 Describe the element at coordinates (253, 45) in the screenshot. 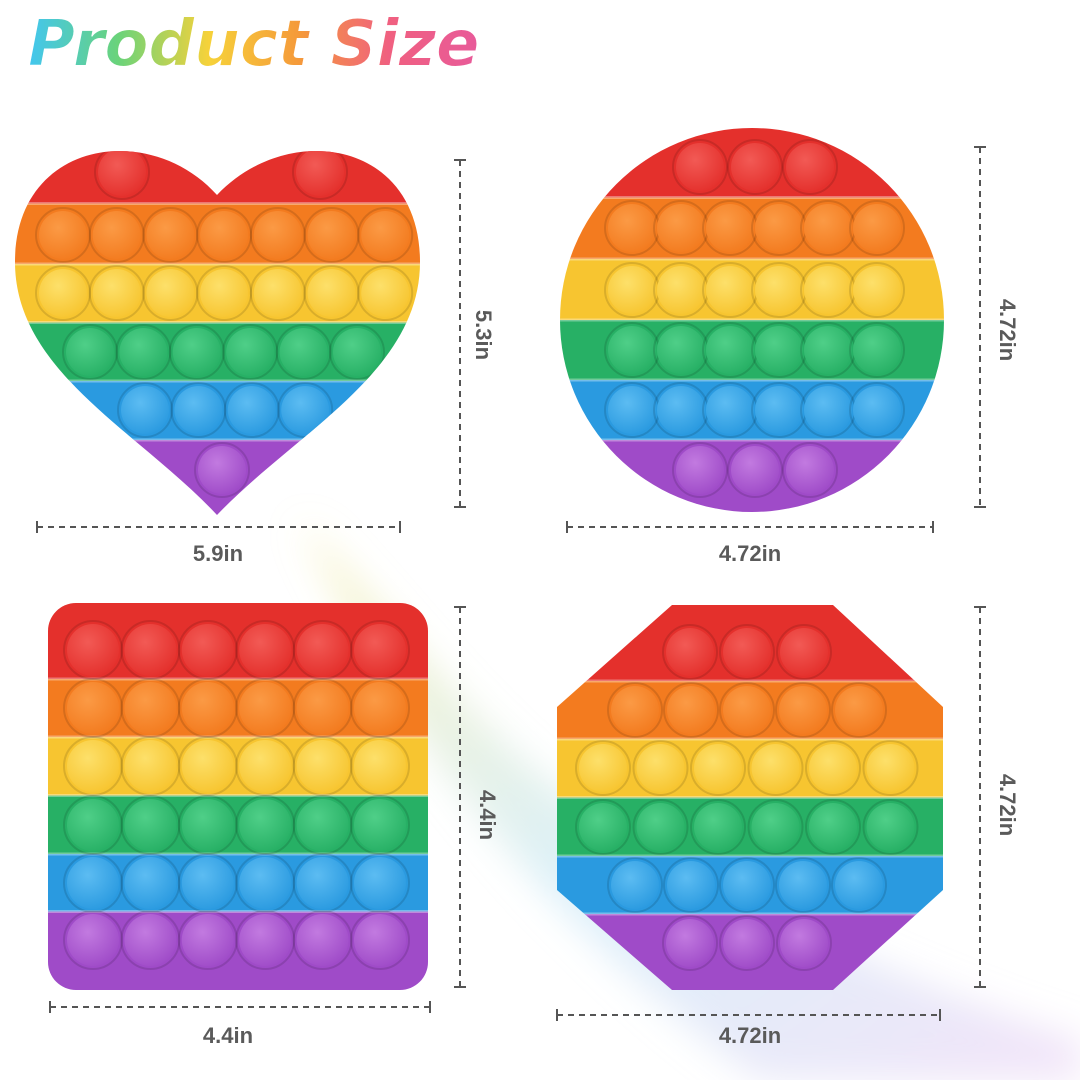

I see `title: Product Size` at that location.